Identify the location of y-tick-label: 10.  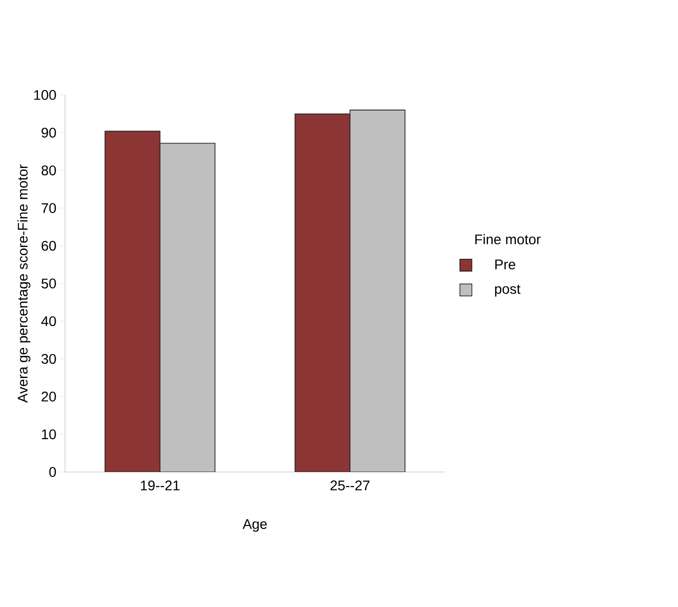
(49, 434).